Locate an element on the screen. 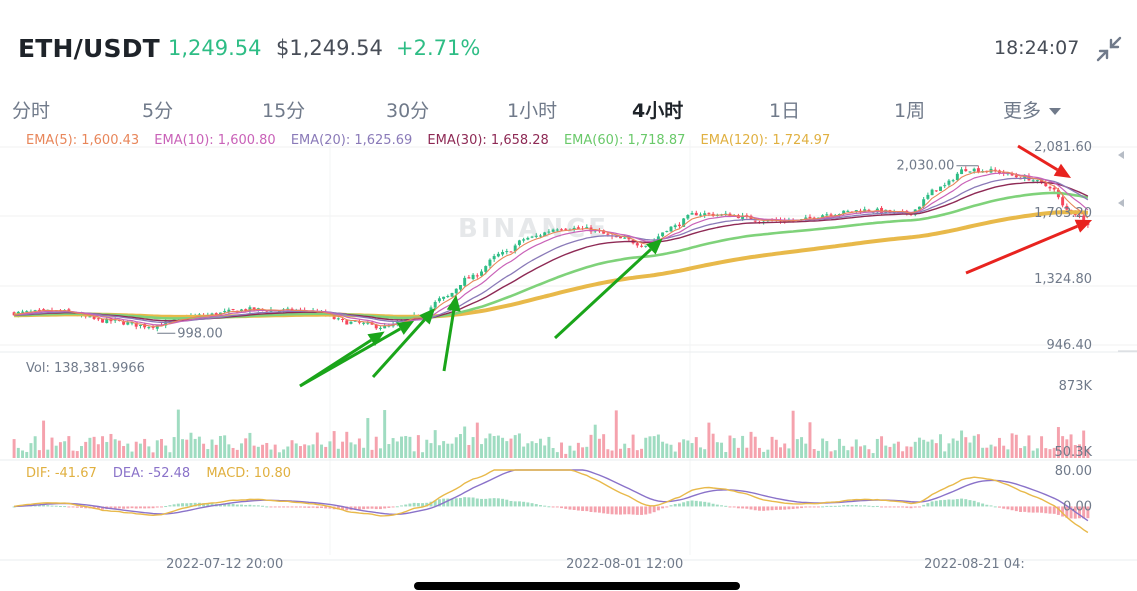  volume-axis-min: 50.3K is located at coordinates (1074, 452).